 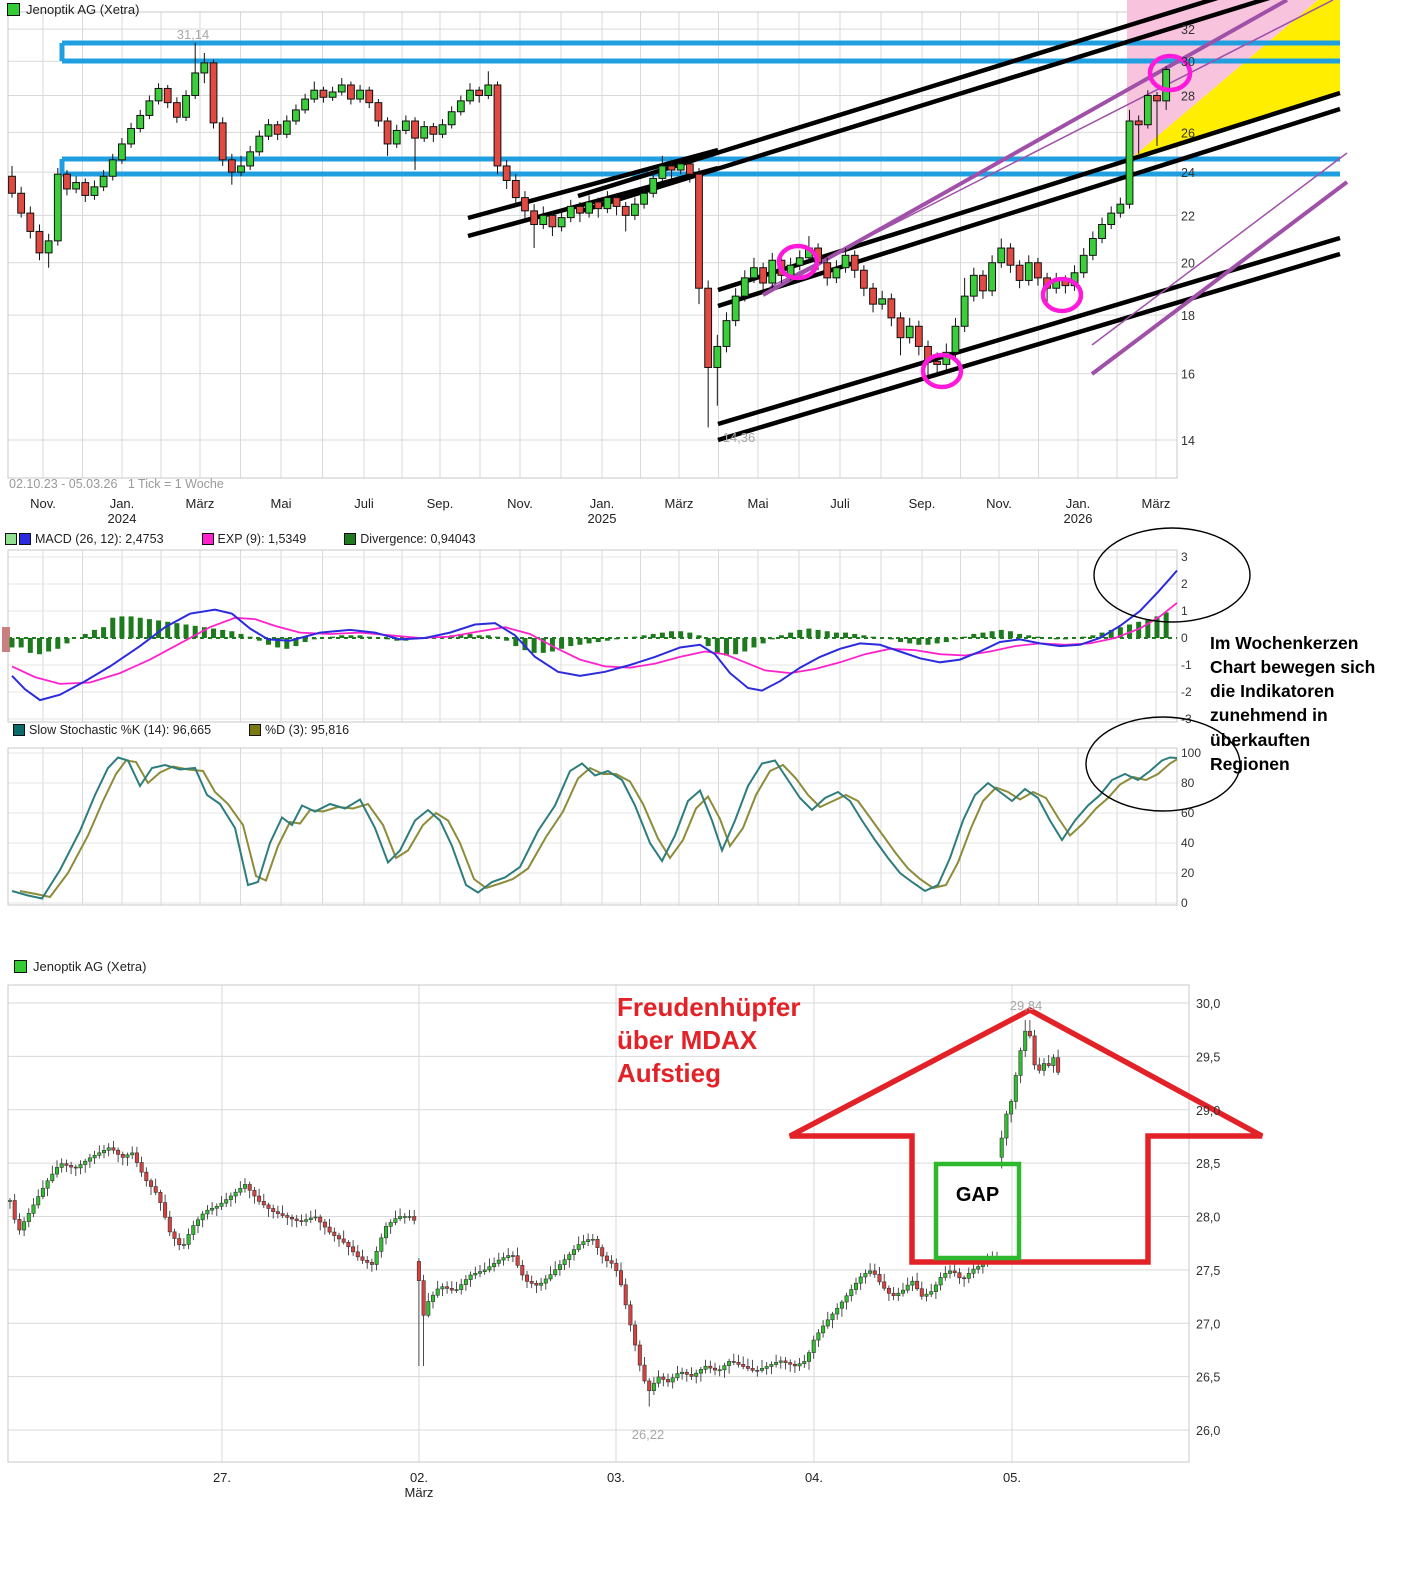 I want to click on price-axis-tick-label: 18, so click(x=1188, y=316).